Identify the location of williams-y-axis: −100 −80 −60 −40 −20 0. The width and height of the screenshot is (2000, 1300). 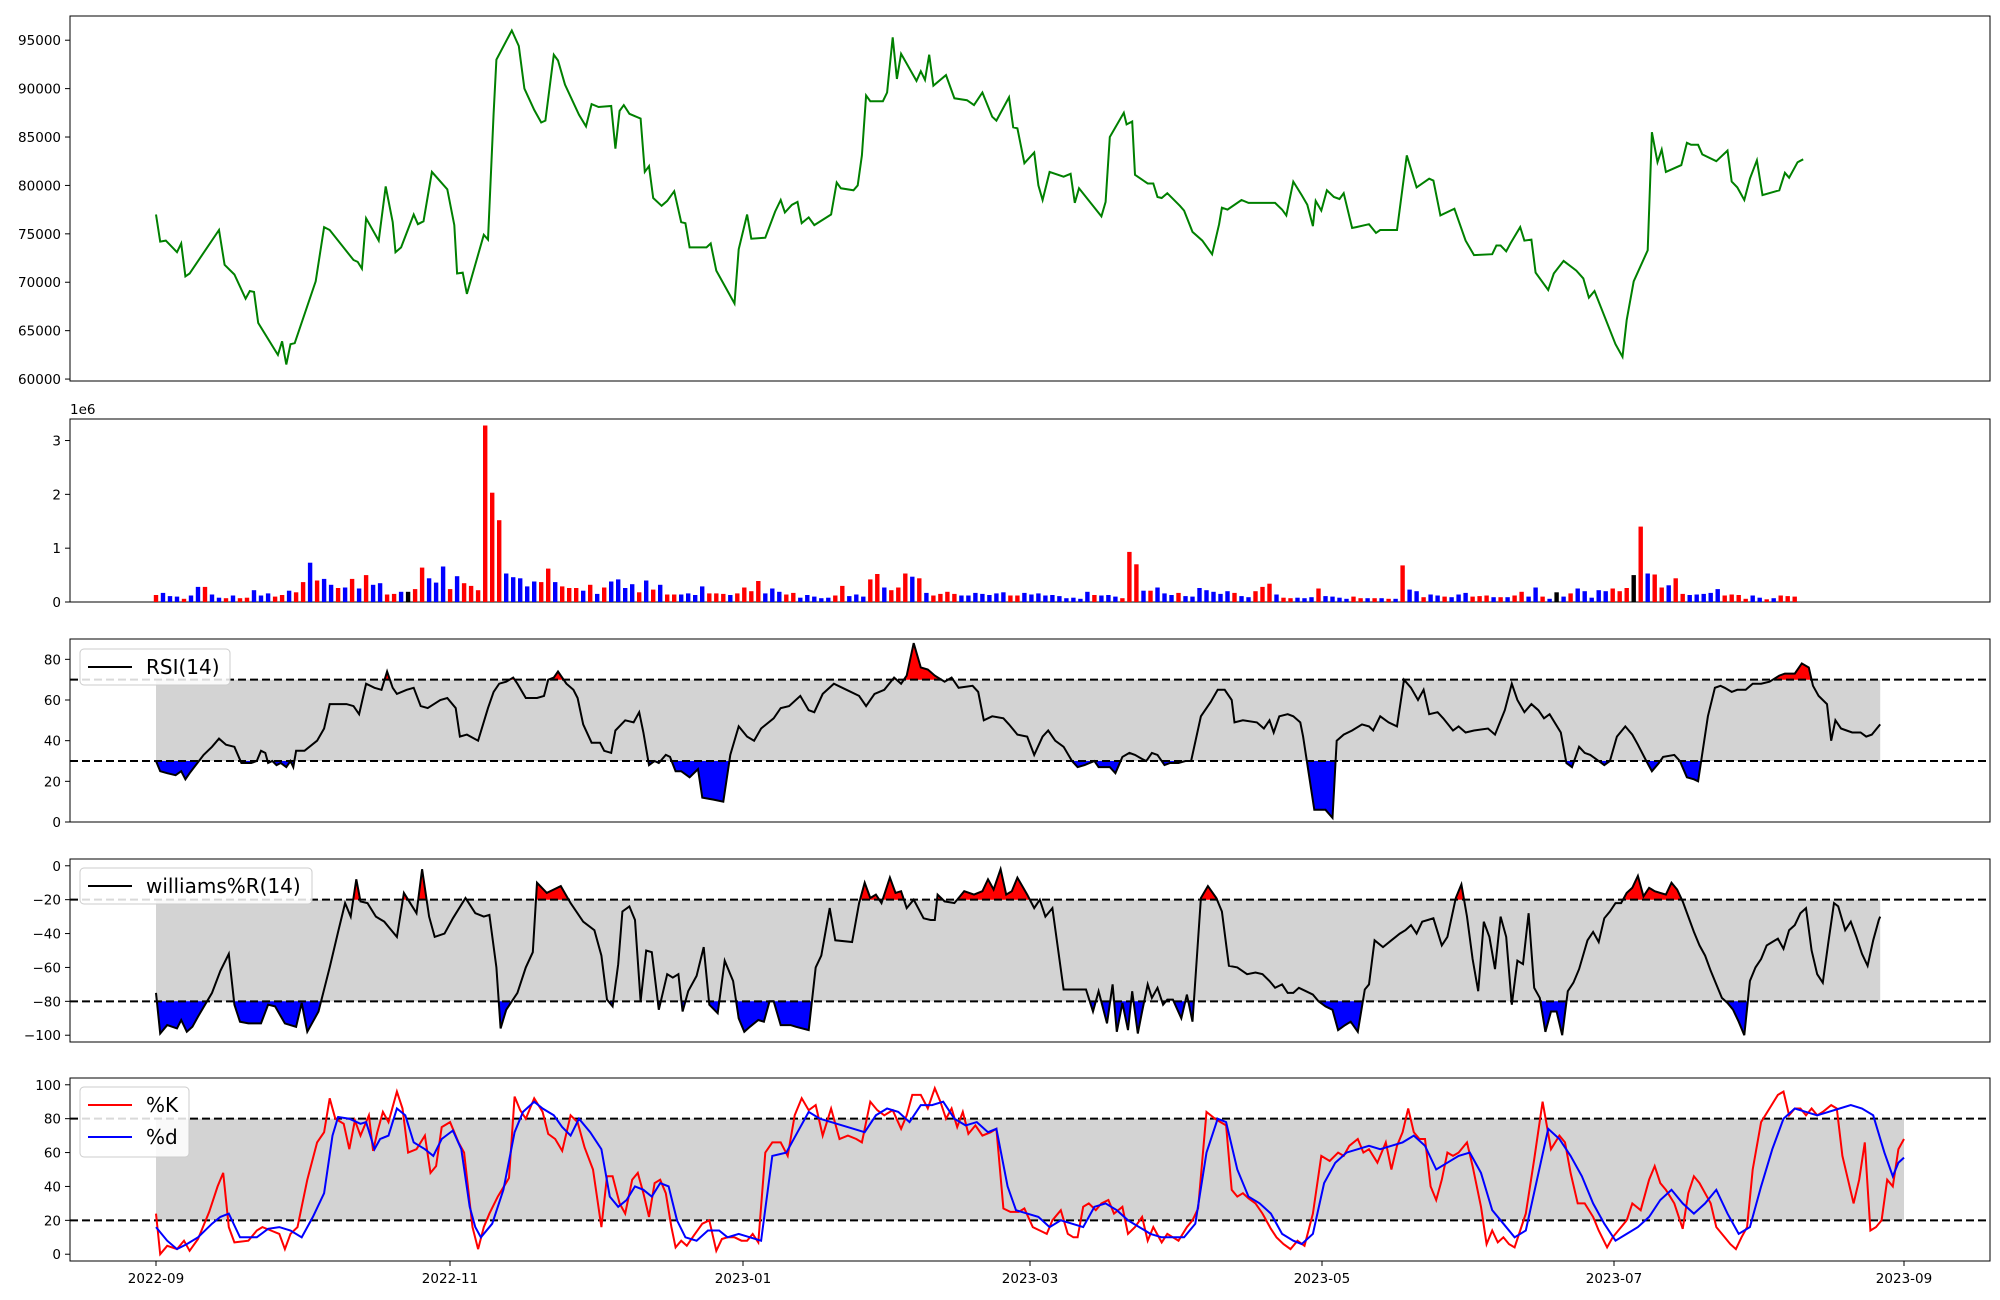
(47, 951).